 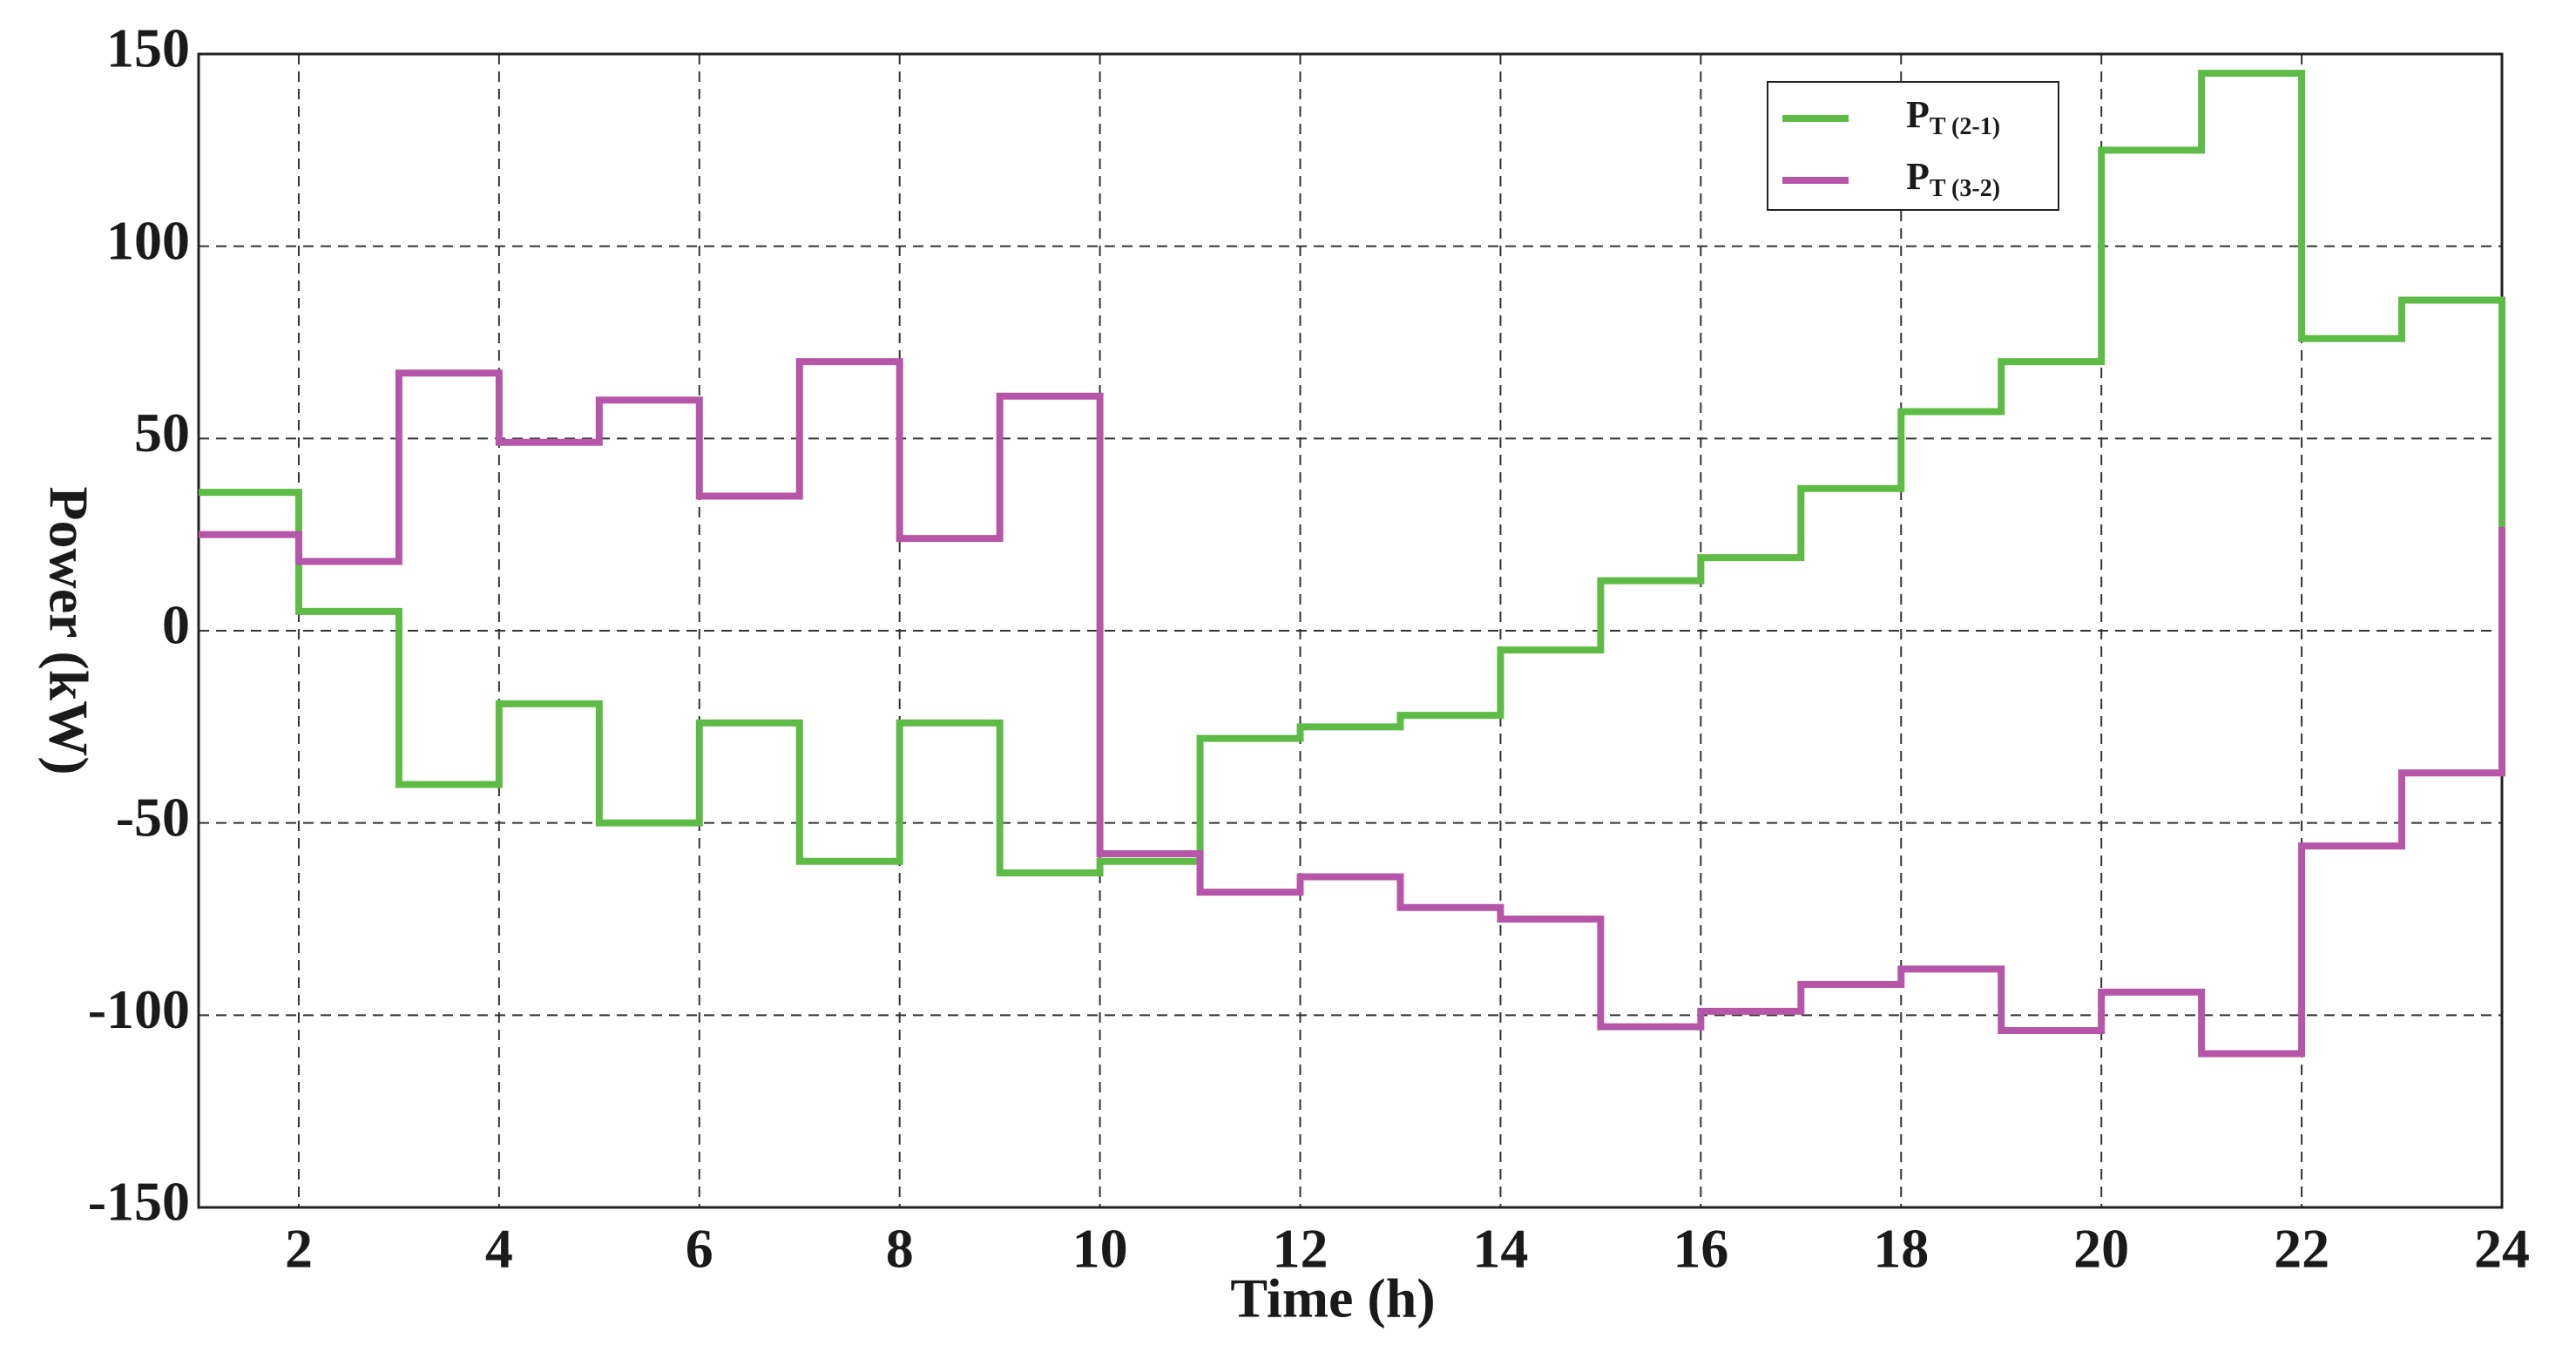 What do you see at coordinates (699, 1249) in the screenshot?
I see `x-tick-label: 6` at bounding box center [699, 1249].